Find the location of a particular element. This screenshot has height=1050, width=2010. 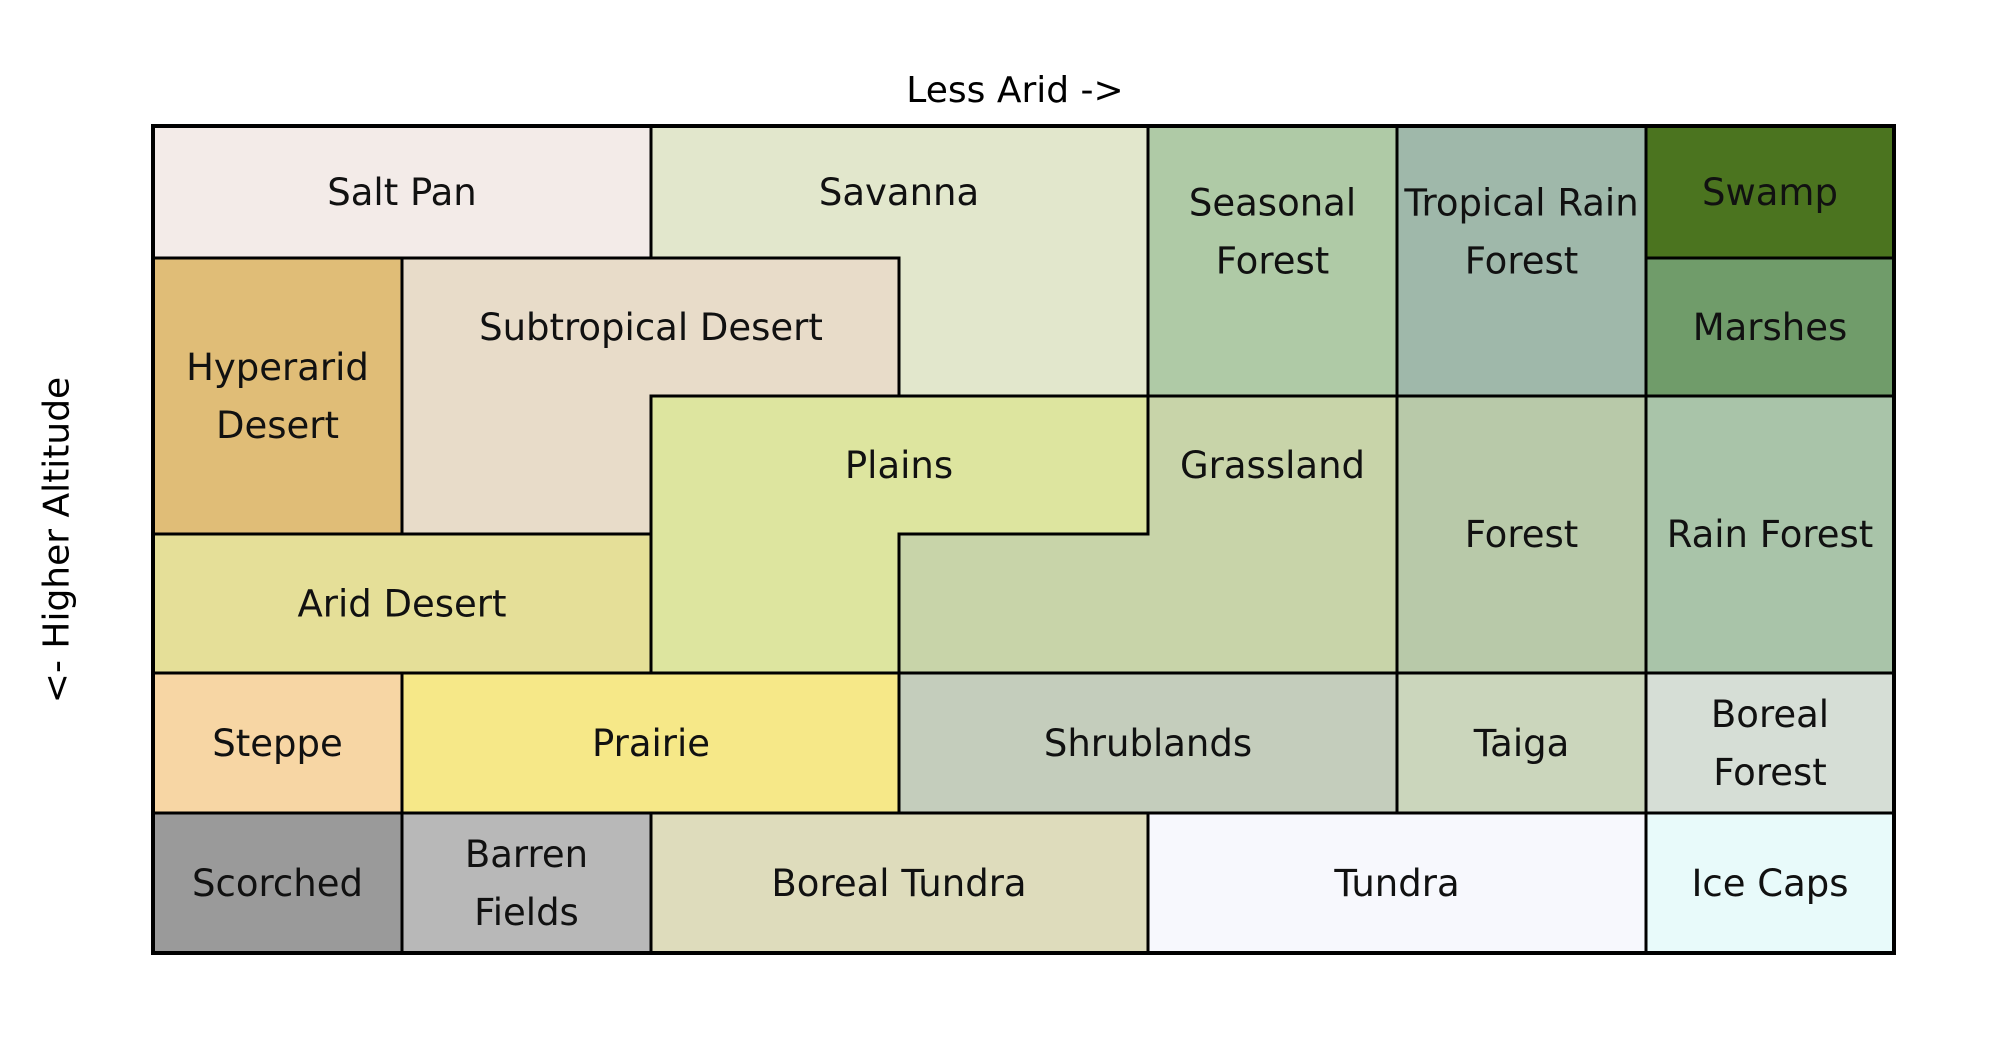

biome-label-subtropical-desert: Subtropical Desert is located at coordinates (651, 327).